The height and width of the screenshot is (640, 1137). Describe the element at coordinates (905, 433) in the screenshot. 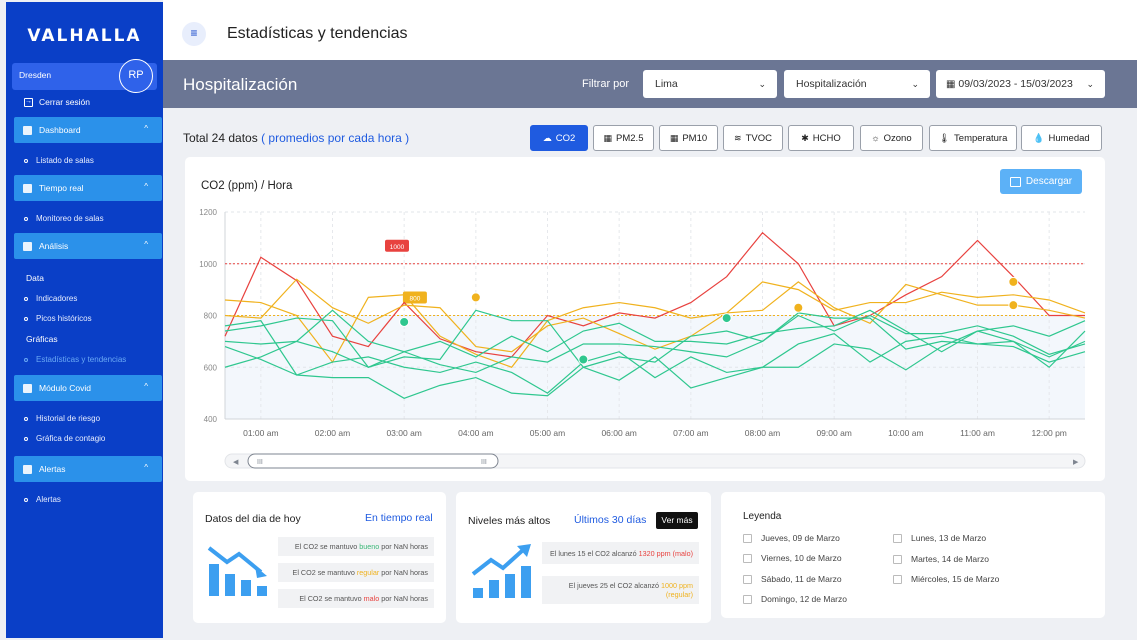

I see `x-tick-label: 10:00 am` at that location.